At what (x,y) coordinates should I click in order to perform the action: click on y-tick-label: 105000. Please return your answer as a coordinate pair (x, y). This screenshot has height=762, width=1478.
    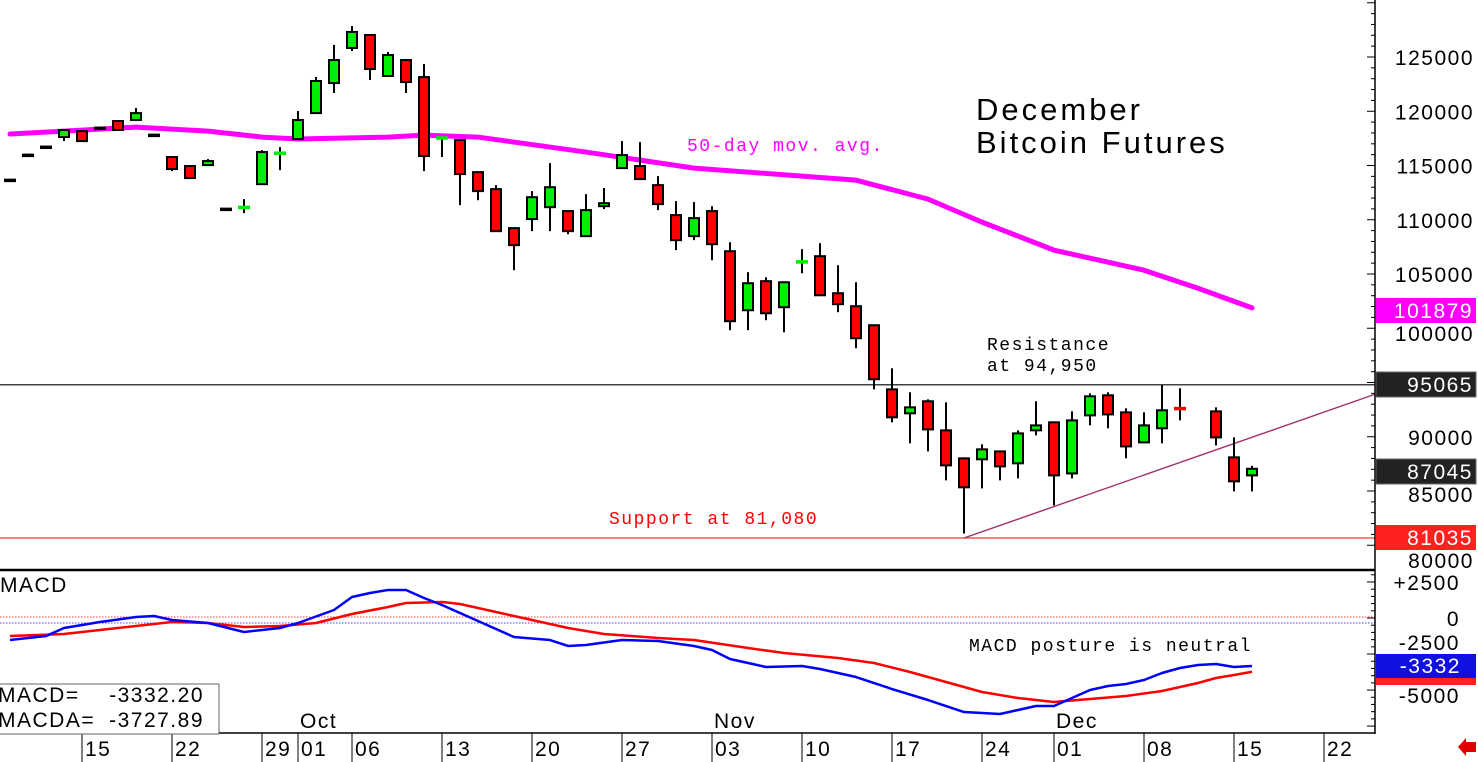
    Looking at the image, I should click on (1434, 275).